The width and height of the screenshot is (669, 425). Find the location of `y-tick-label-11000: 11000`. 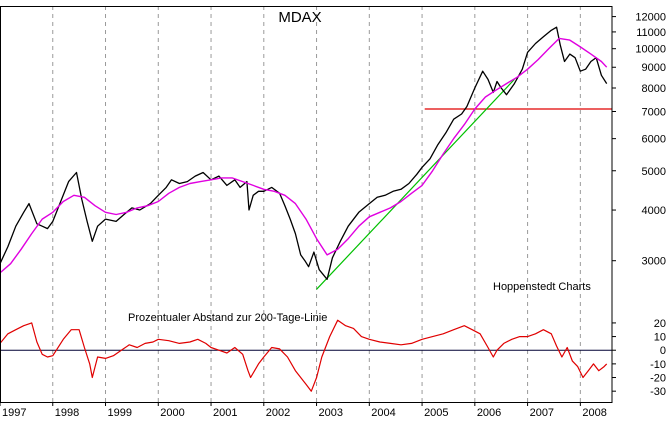

y-tick-label-11000: 11000 is located at coordinates (651, 33).